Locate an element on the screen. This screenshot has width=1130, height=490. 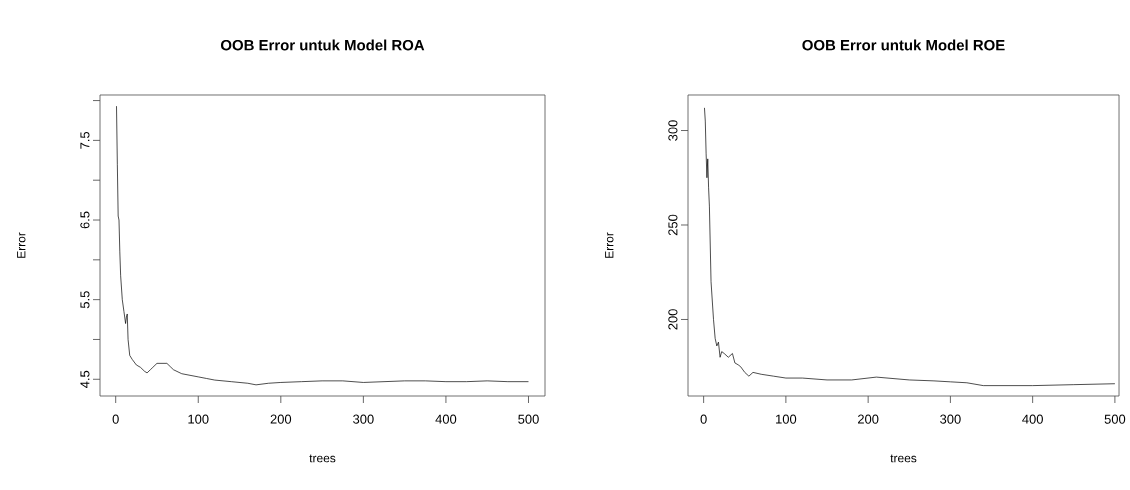
y-tick-label: 7.5 is located at coordinates (85, 140).